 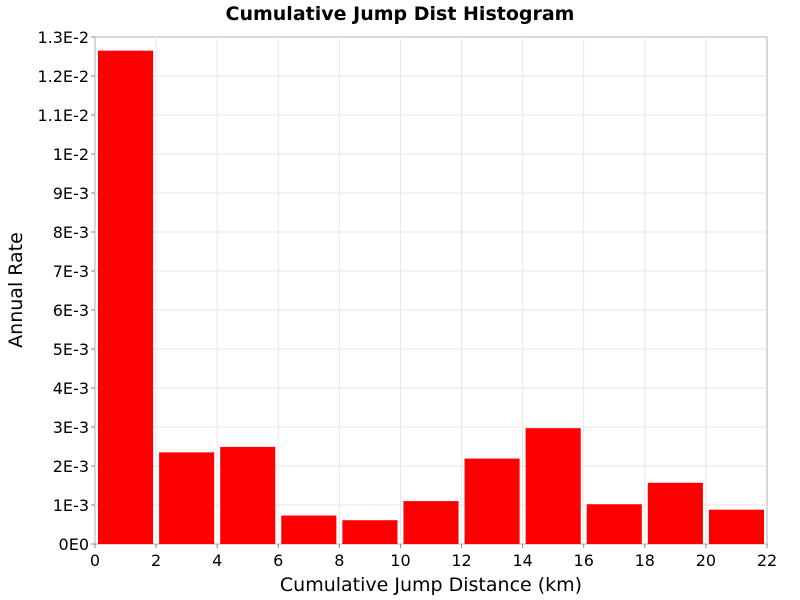 I want to click on x-tick-label: 0, so click(x=95, y=560).